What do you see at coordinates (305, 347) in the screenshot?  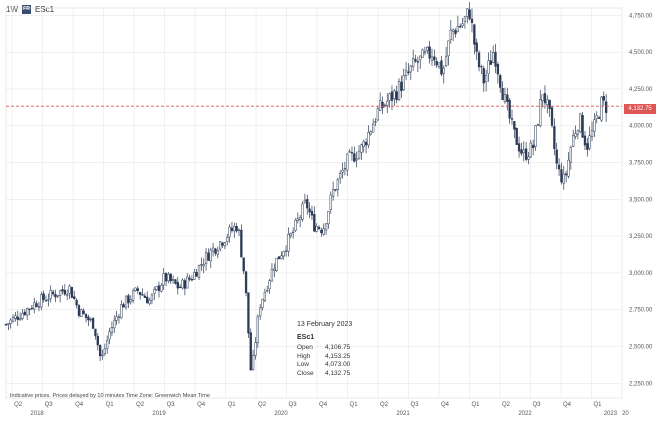 I see `tooltip-label: Open` at bounding box center [305, 347].